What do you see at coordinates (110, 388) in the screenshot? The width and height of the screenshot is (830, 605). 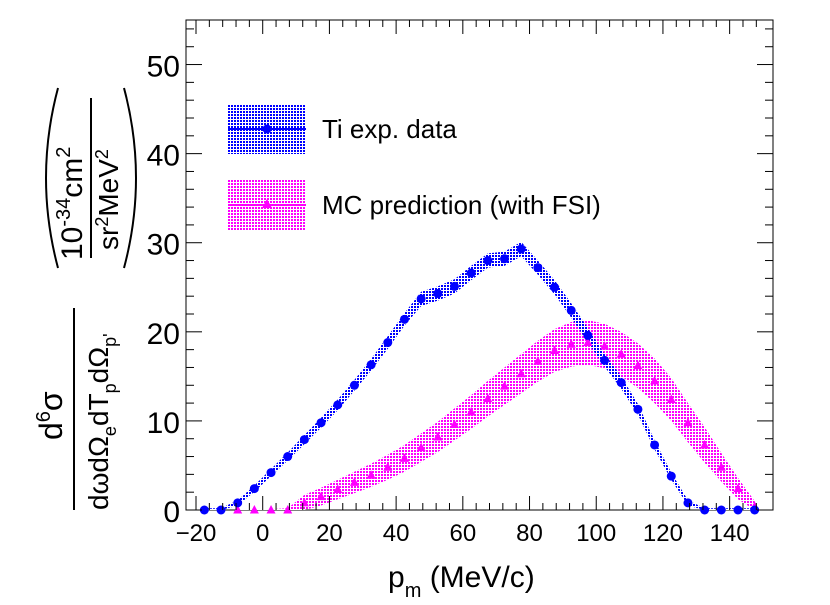 I see `y-den-sub-p: p` at bounding box center [110, 388].